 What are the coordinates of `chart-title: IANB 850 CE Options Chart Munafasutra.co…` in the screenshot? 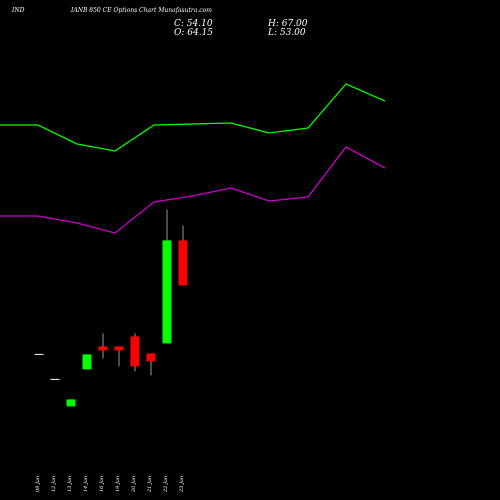 It's located at (141, 10).